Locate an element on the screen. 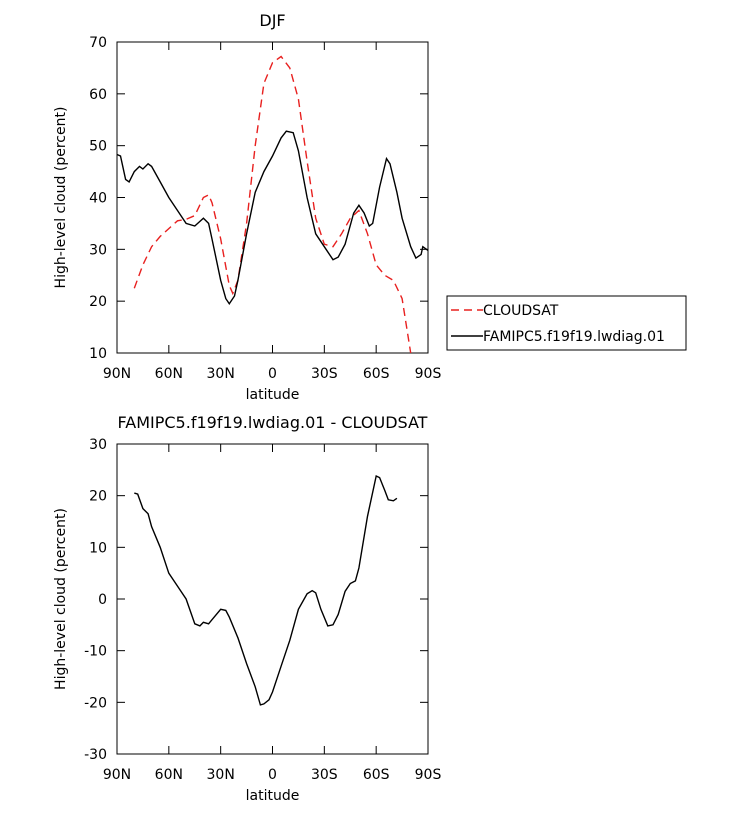 The height and width of the screenshot is (816, 733). legend-label: CLOUDSAT is located at coordinates (521, 311).